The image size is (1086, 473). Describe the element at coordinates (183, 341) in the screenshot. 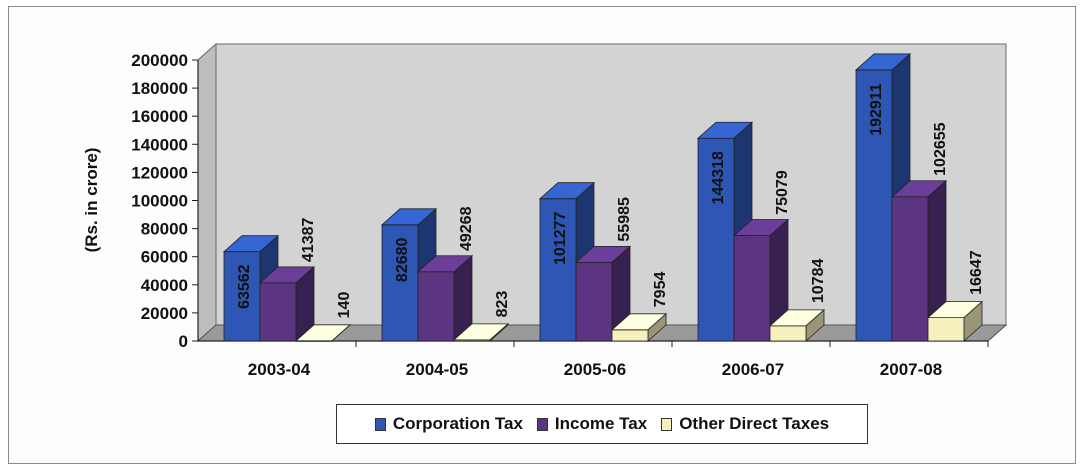

I see `y-tick-label: 0` at that location.